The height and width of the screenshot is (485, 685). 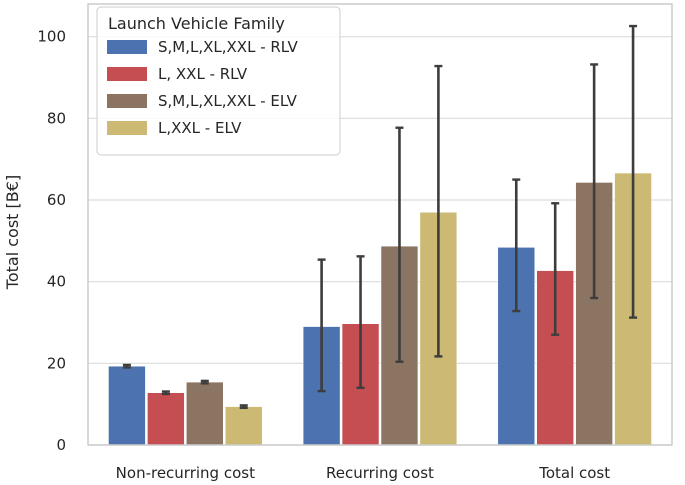 I want to click on y-tick-label: 20, so click(x=56, y=363).